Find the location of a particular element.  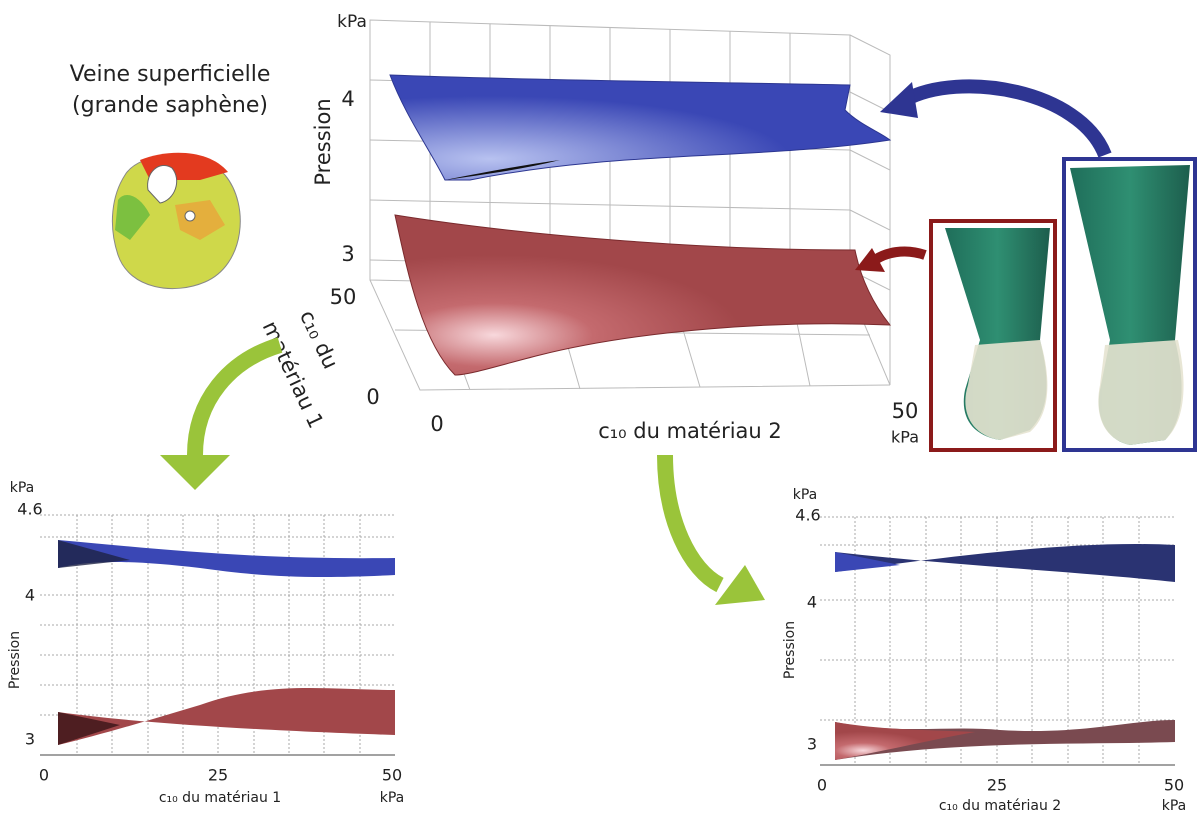

depth-axis-label: c₁₀ du is located at coordinates (319, 340).